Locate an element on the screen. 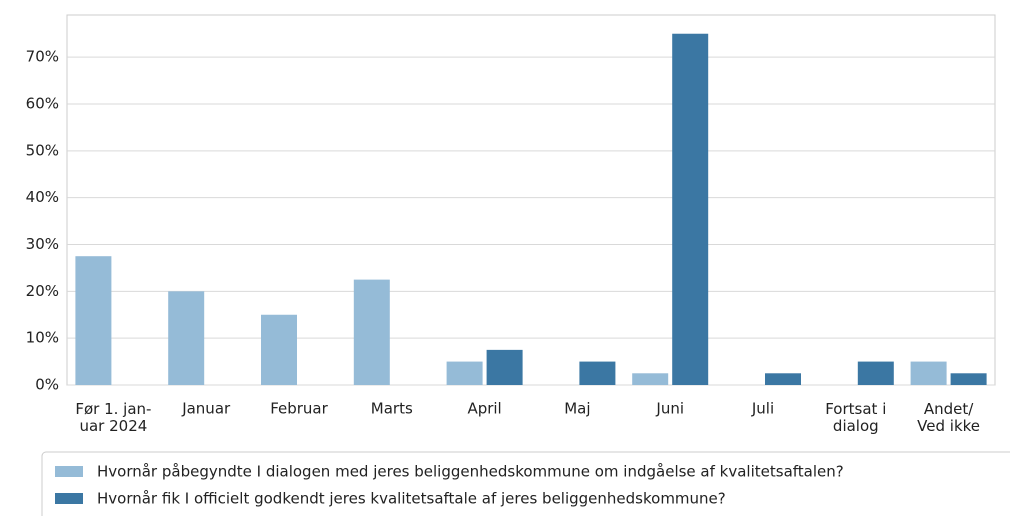 Image resolution: width=1010 pixels, height=516 pixels. x-tick-label: Marts is located at coordinates (392, 409).